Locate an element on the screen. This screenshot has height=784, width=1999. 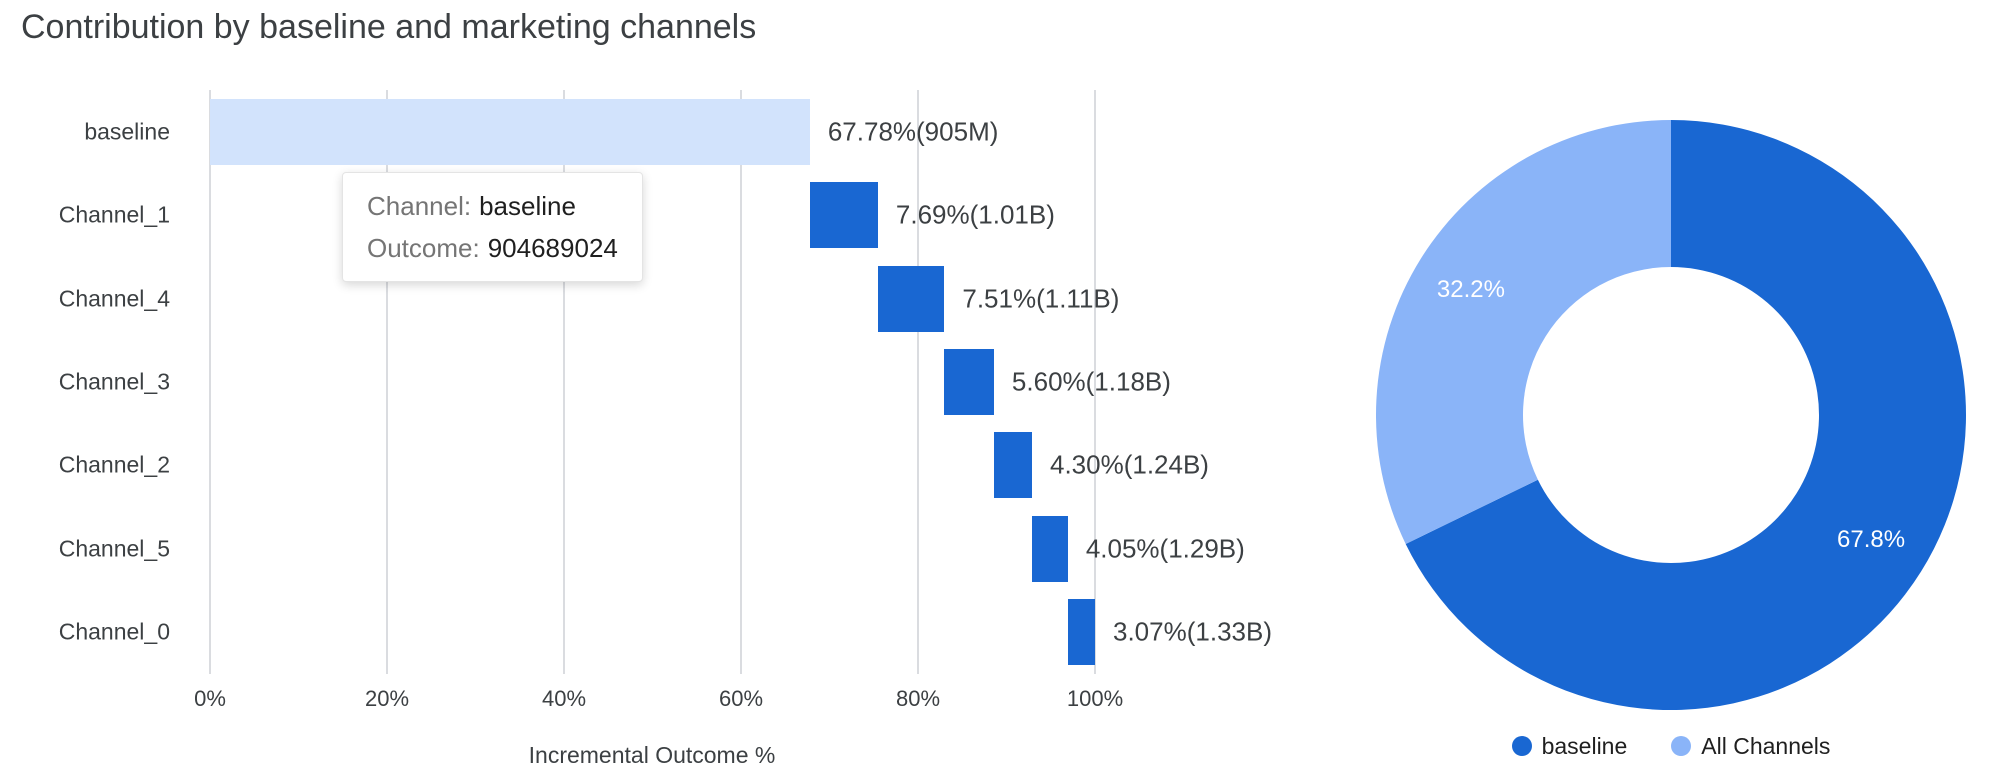
legend-item-all-channels: All Channels is located at coordinates (1750, 746).